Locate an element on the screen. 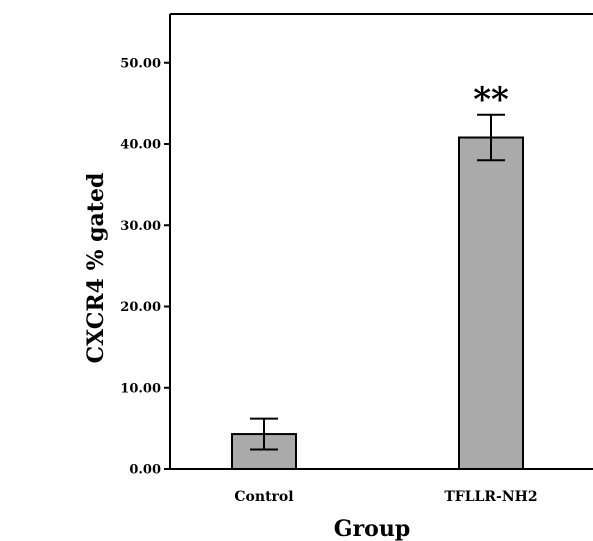 Image resolution: width=593 pixels, height=541 pixels. y-tick-label: 20.00 is located at coordinates (140, 307).